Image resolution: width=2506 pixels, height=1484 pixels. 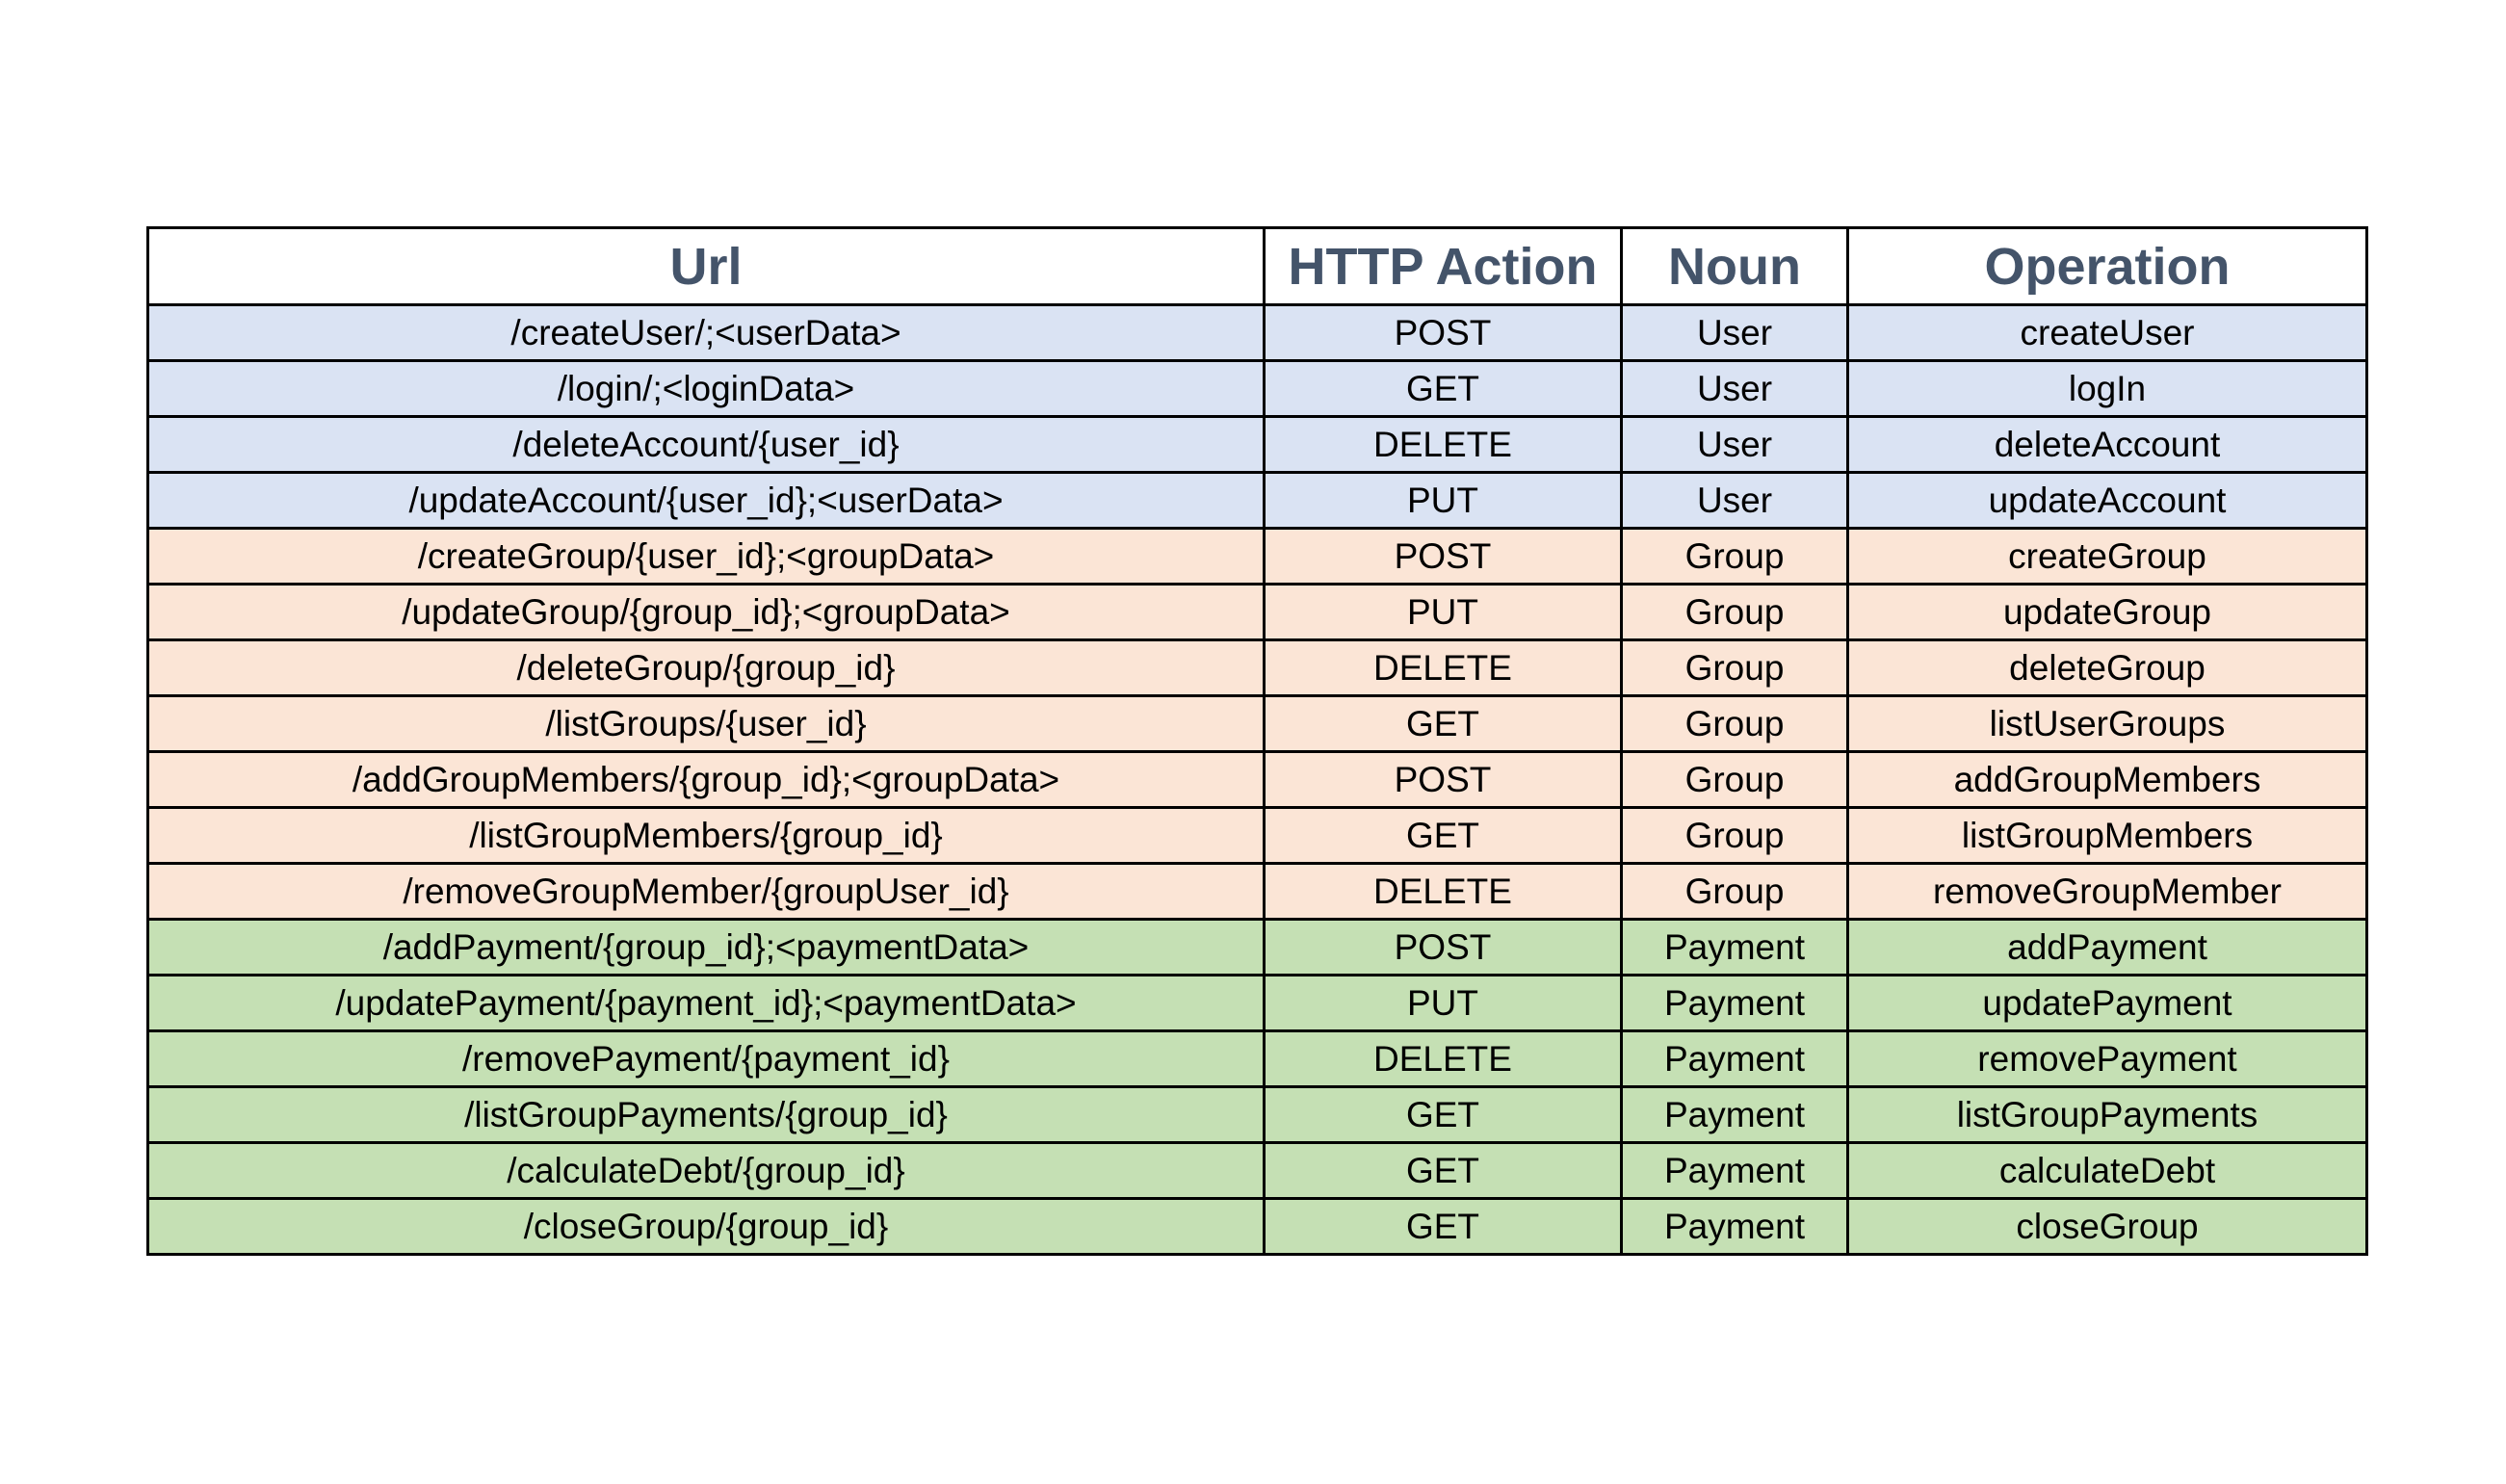 What do you see at coordinates (706, 1171) in the screenshot?
I see `url-cell: /calculateDebt/{group_id}` at bounding box center [706, 1171].